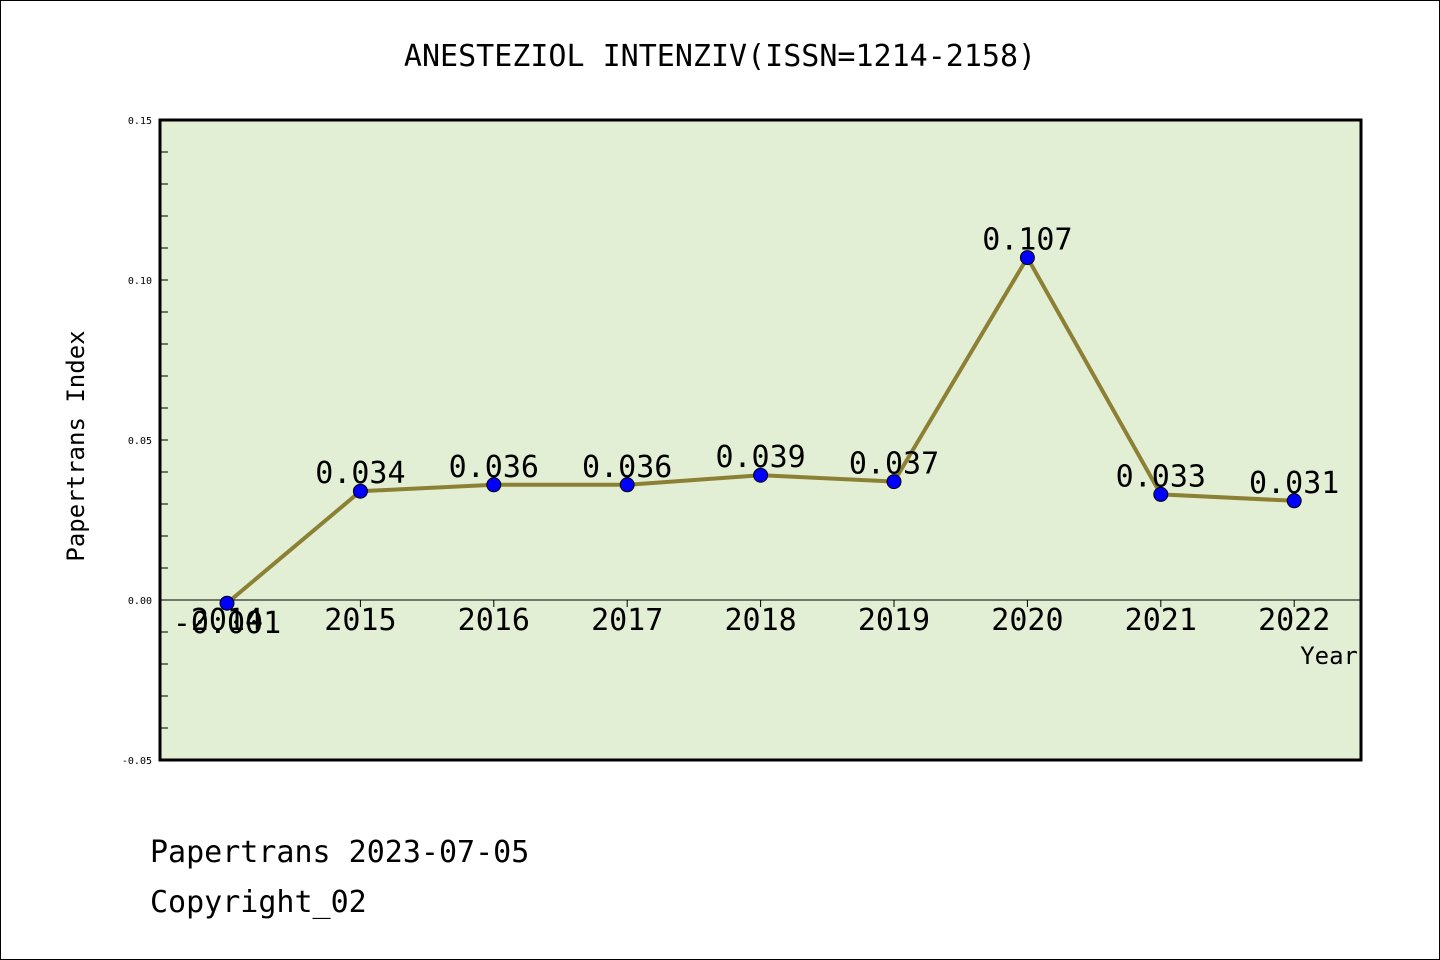  I want to click on x-tick-label: 2020, so click(1027, 620).